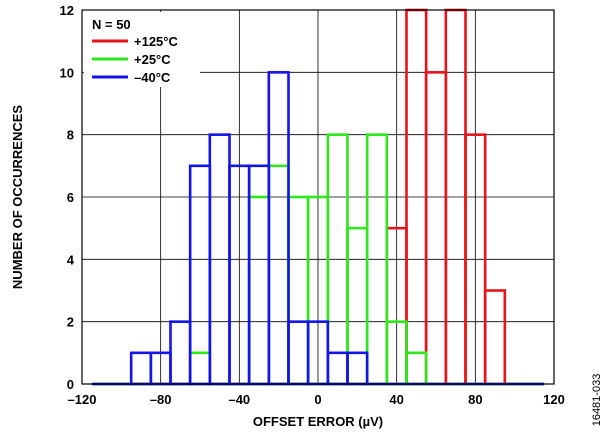 This screenshot has height=442, width=615. Describe the element at coordinates (82, 399) in the screenshot. I see `x-tick-label-0: –120` at that location.